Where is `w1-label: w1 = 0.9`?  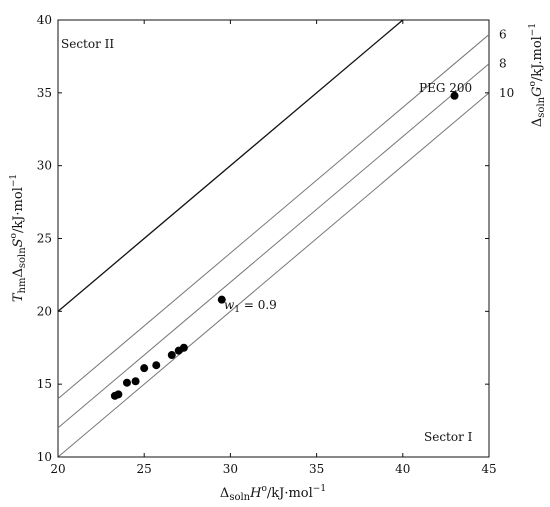 w1-label: w1 = 0.9 is located at coordinates (250, 306).